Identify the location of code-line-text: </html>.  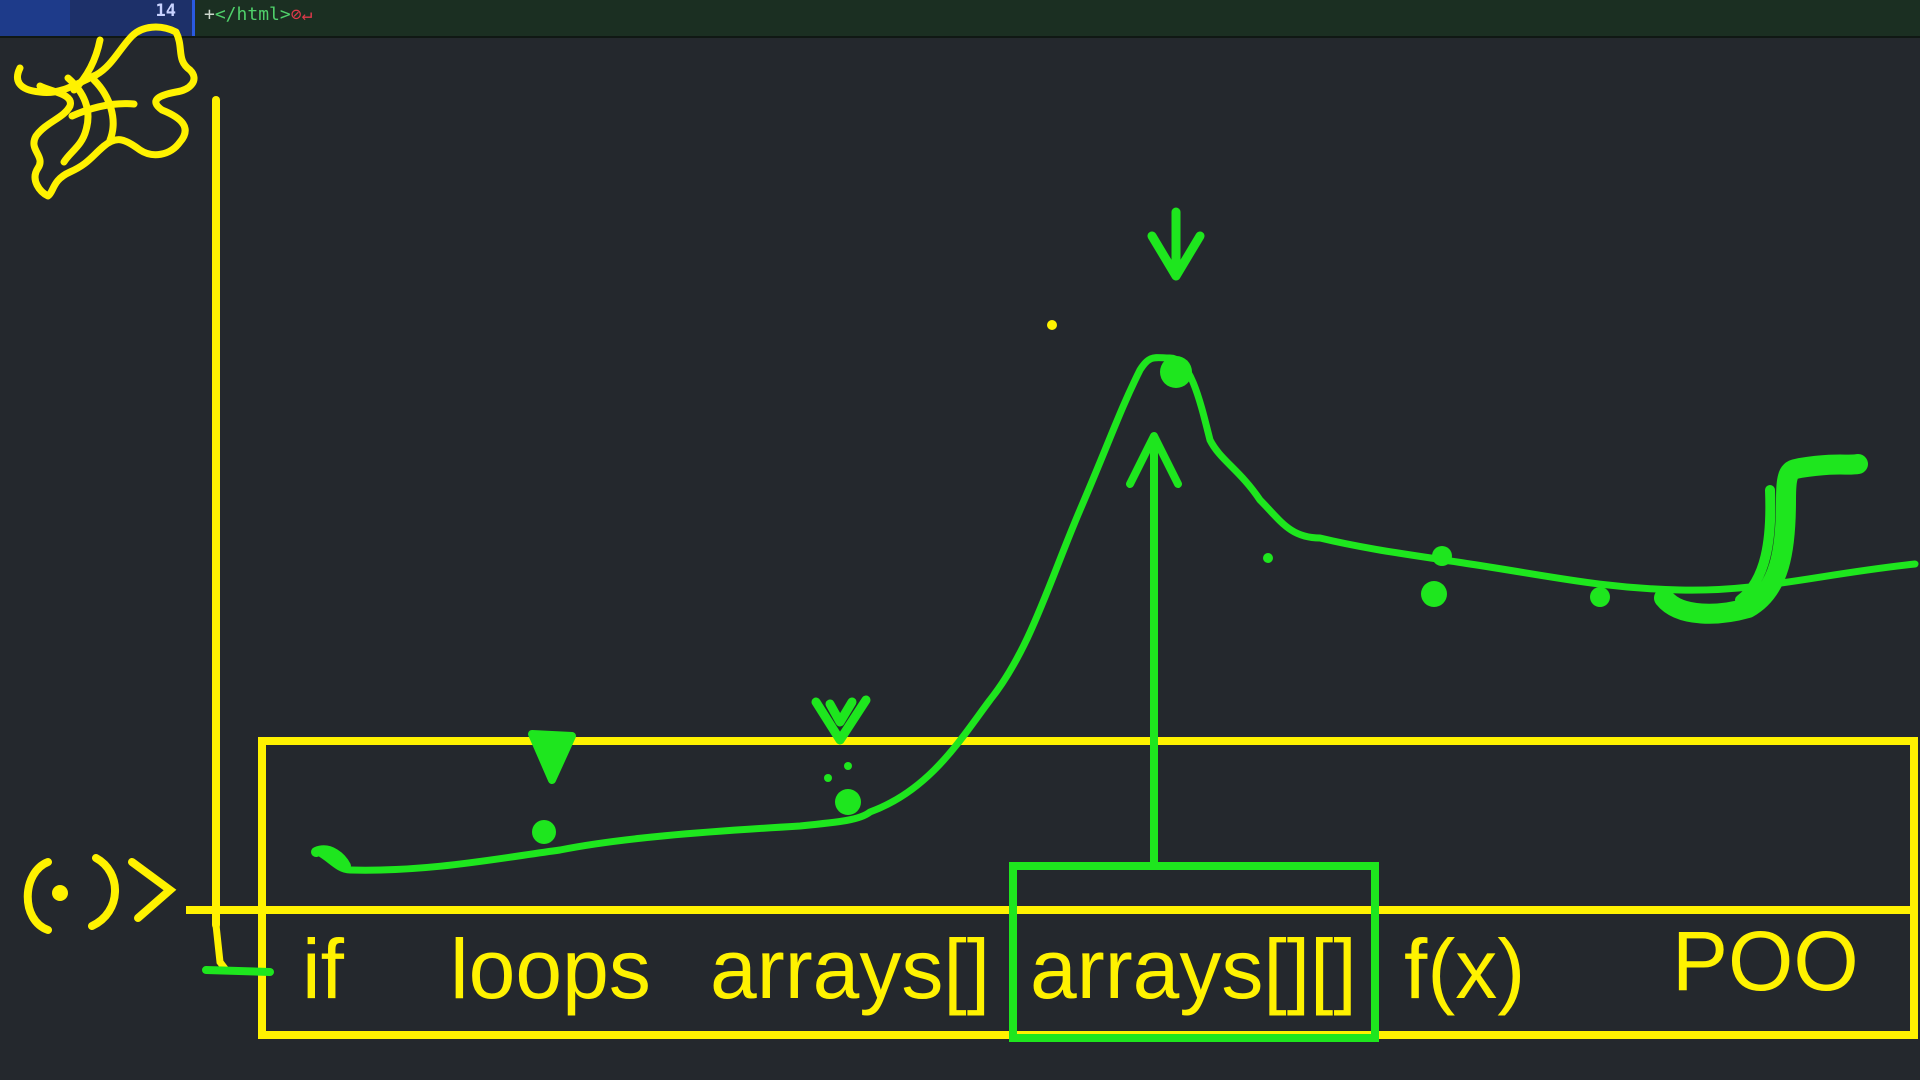
(252, 14).